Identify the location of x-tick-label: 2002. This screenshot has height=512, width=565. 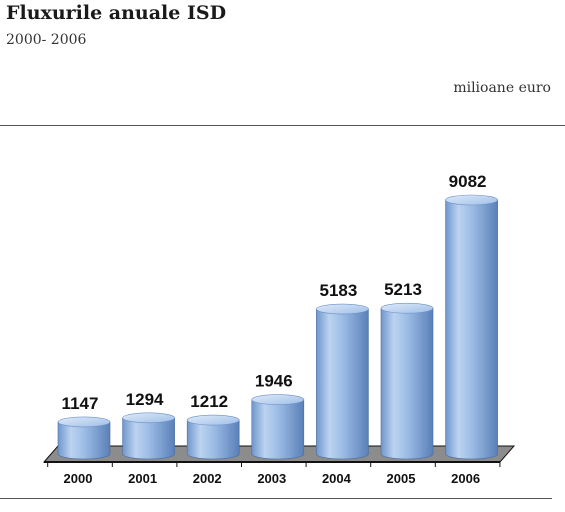
(207, 478).